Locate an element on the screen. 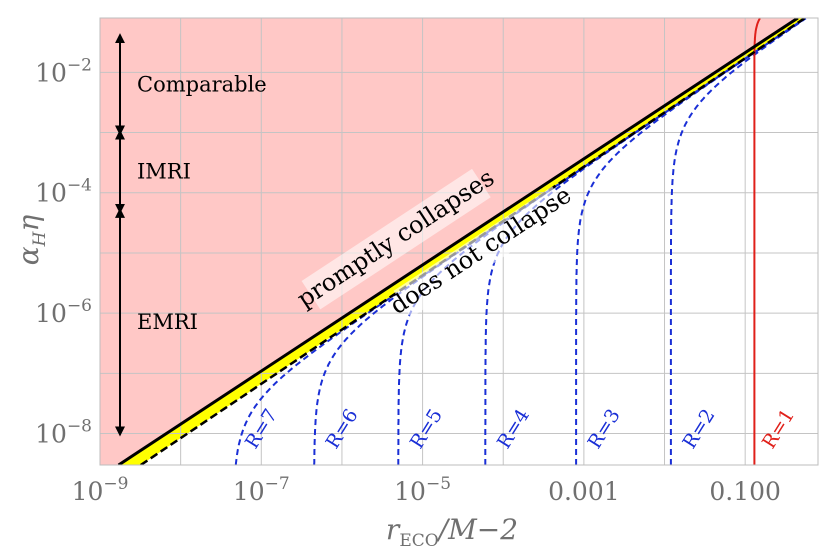  x-tick-label: 10⁻⁷ is located at coordinates (261, 490).